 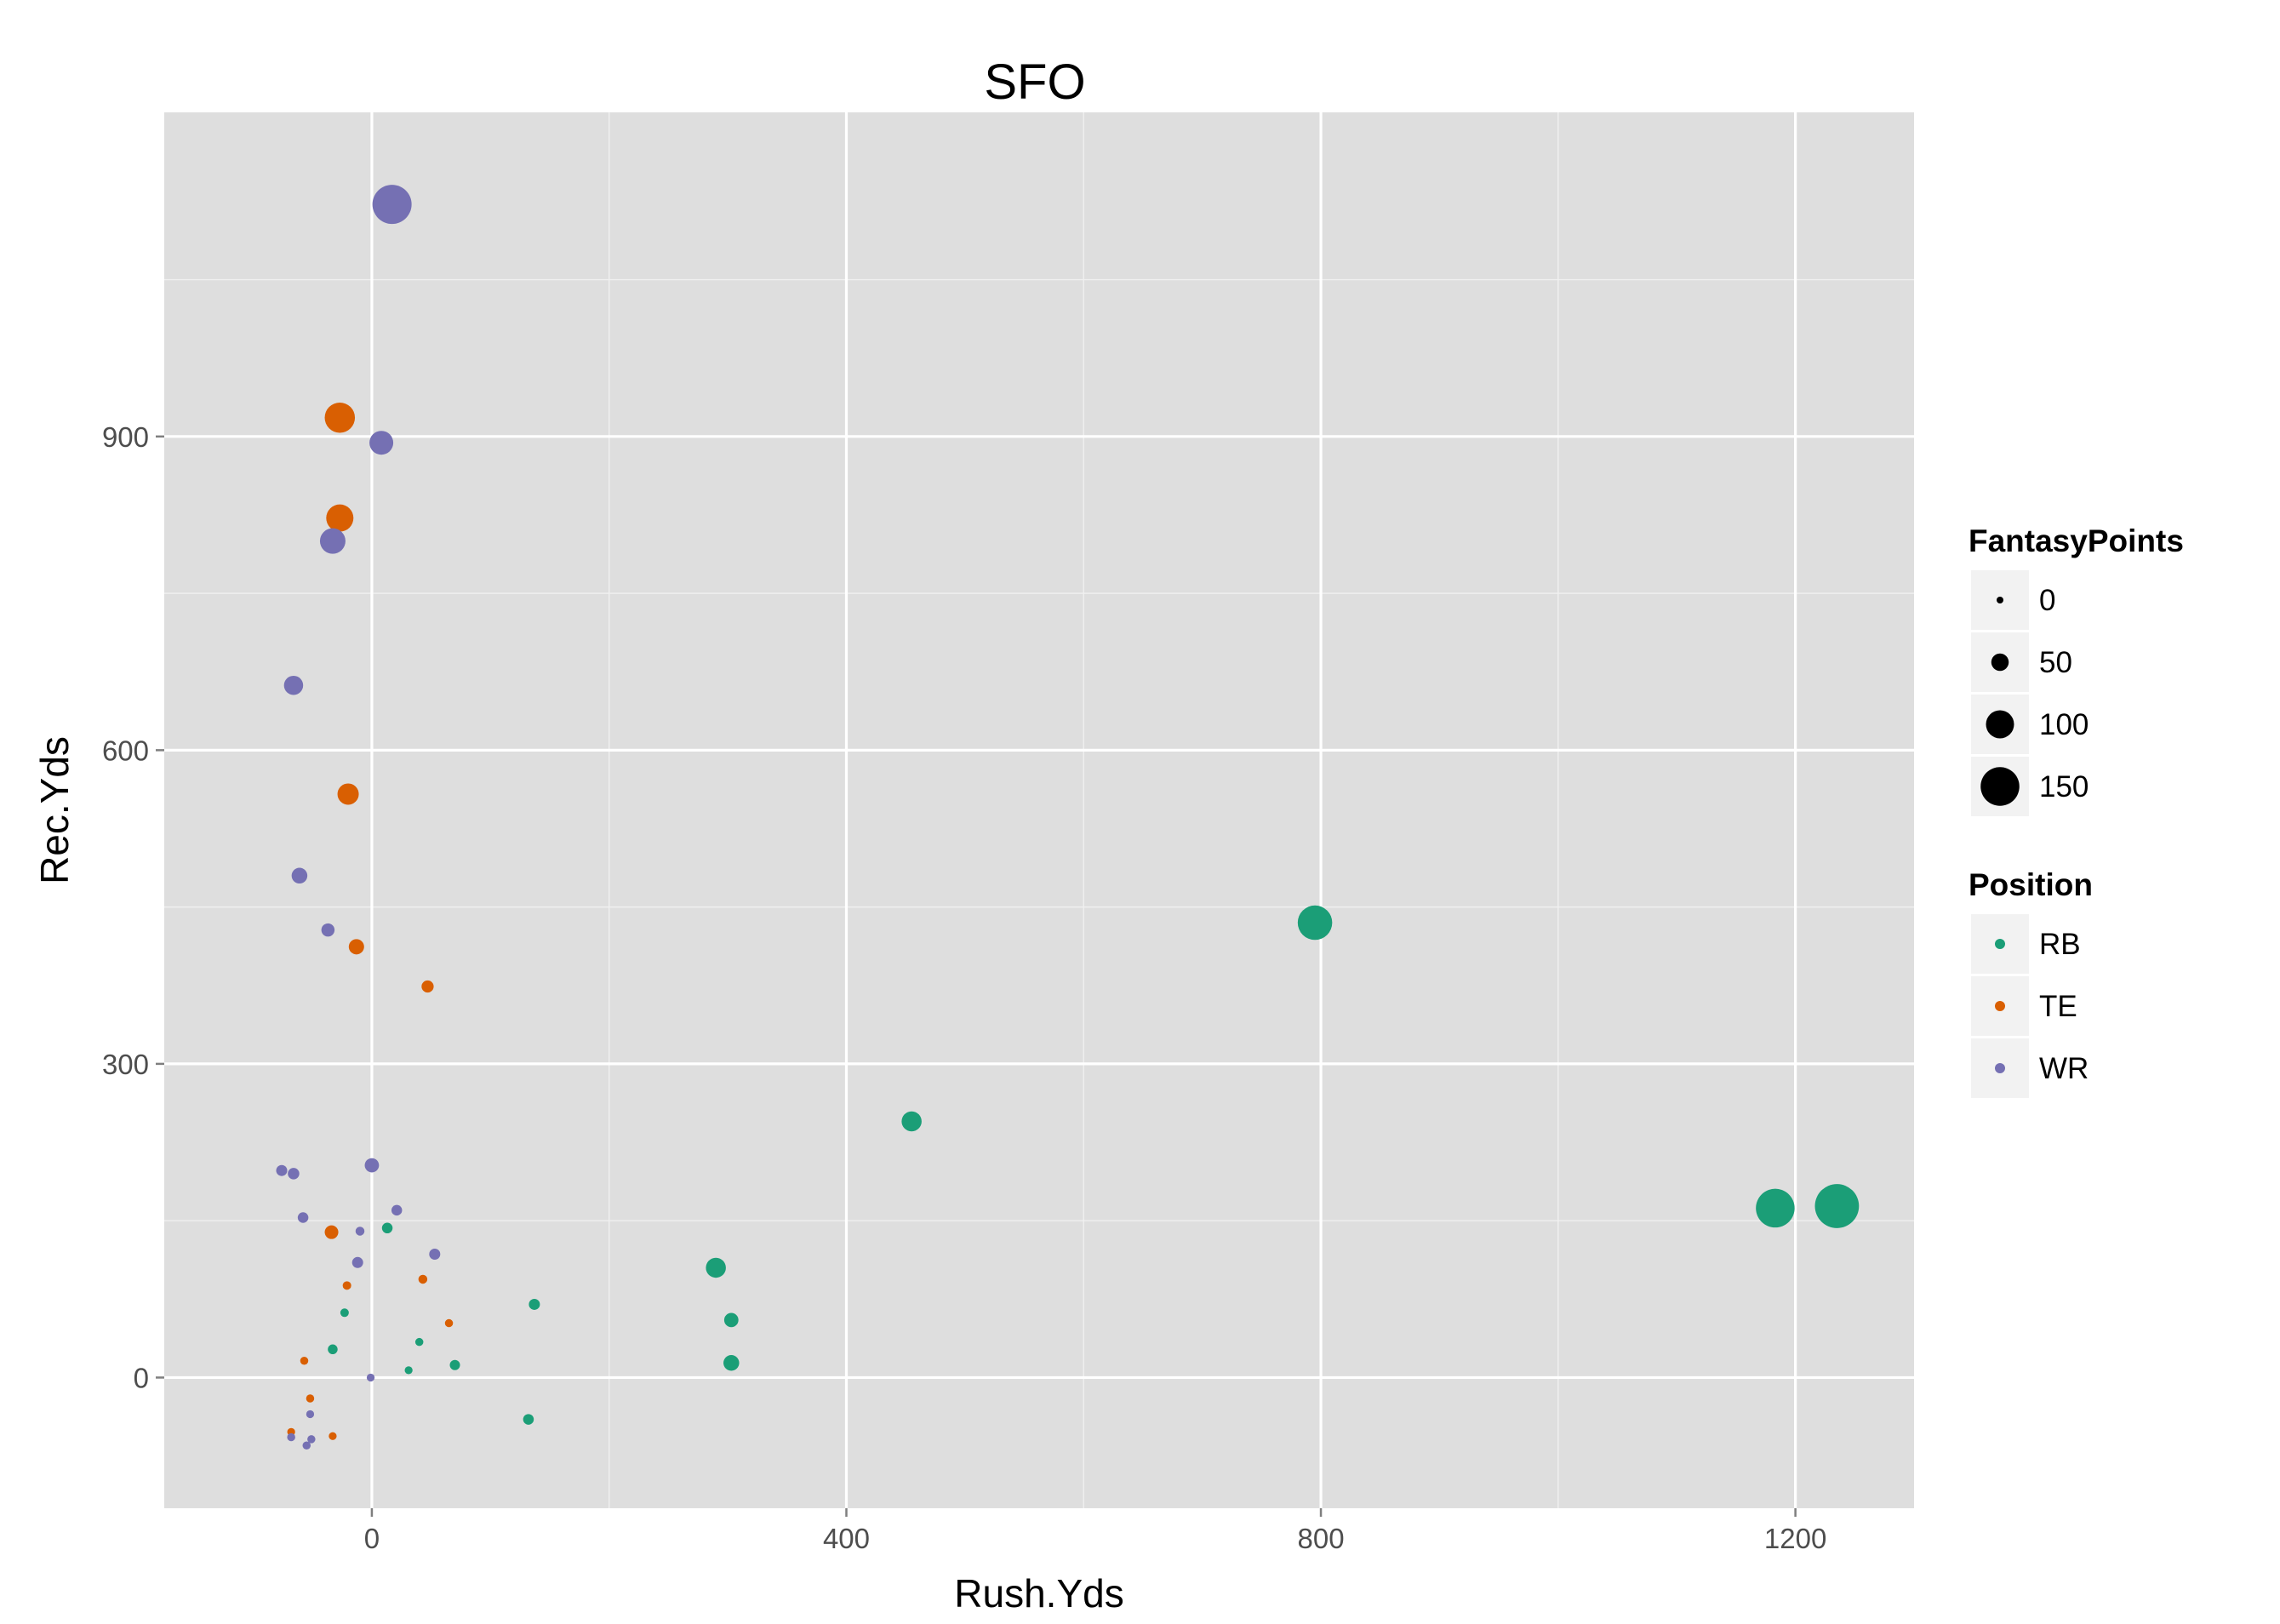 I want to click on size-legend-label: 50, so click(x=2055, y=662).